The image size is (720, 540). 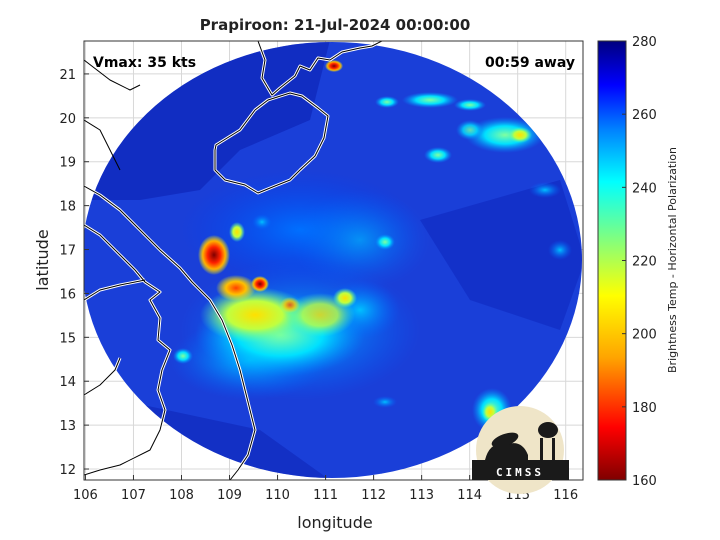 What do you see at coordinates (290, 305) in the screenshot?
I see `hot-spot-orange-small` at bounding box center [290, 305].